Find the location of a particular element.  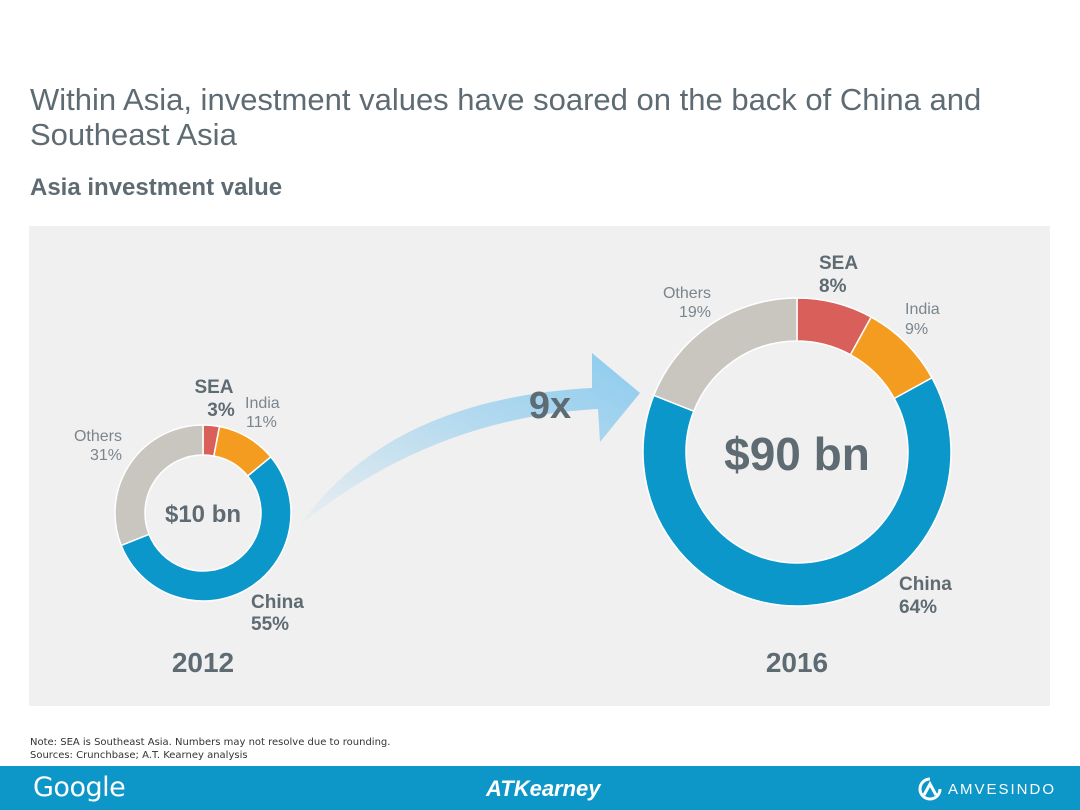

atkearney-logo: ATKearney is located at coordinates (543, 788).